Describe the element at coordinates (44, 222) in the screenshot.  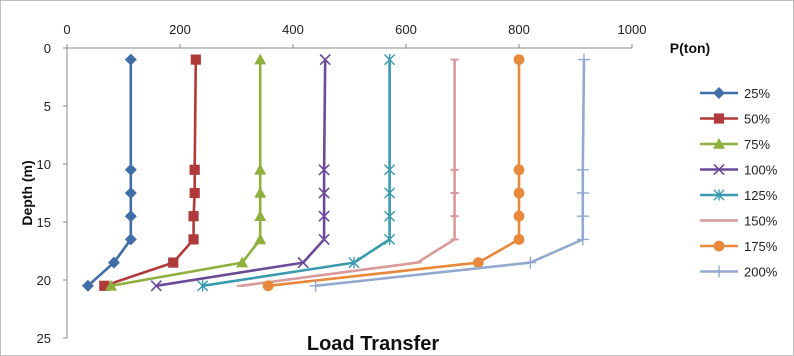
I see `y-tick-label: 15` at that location.